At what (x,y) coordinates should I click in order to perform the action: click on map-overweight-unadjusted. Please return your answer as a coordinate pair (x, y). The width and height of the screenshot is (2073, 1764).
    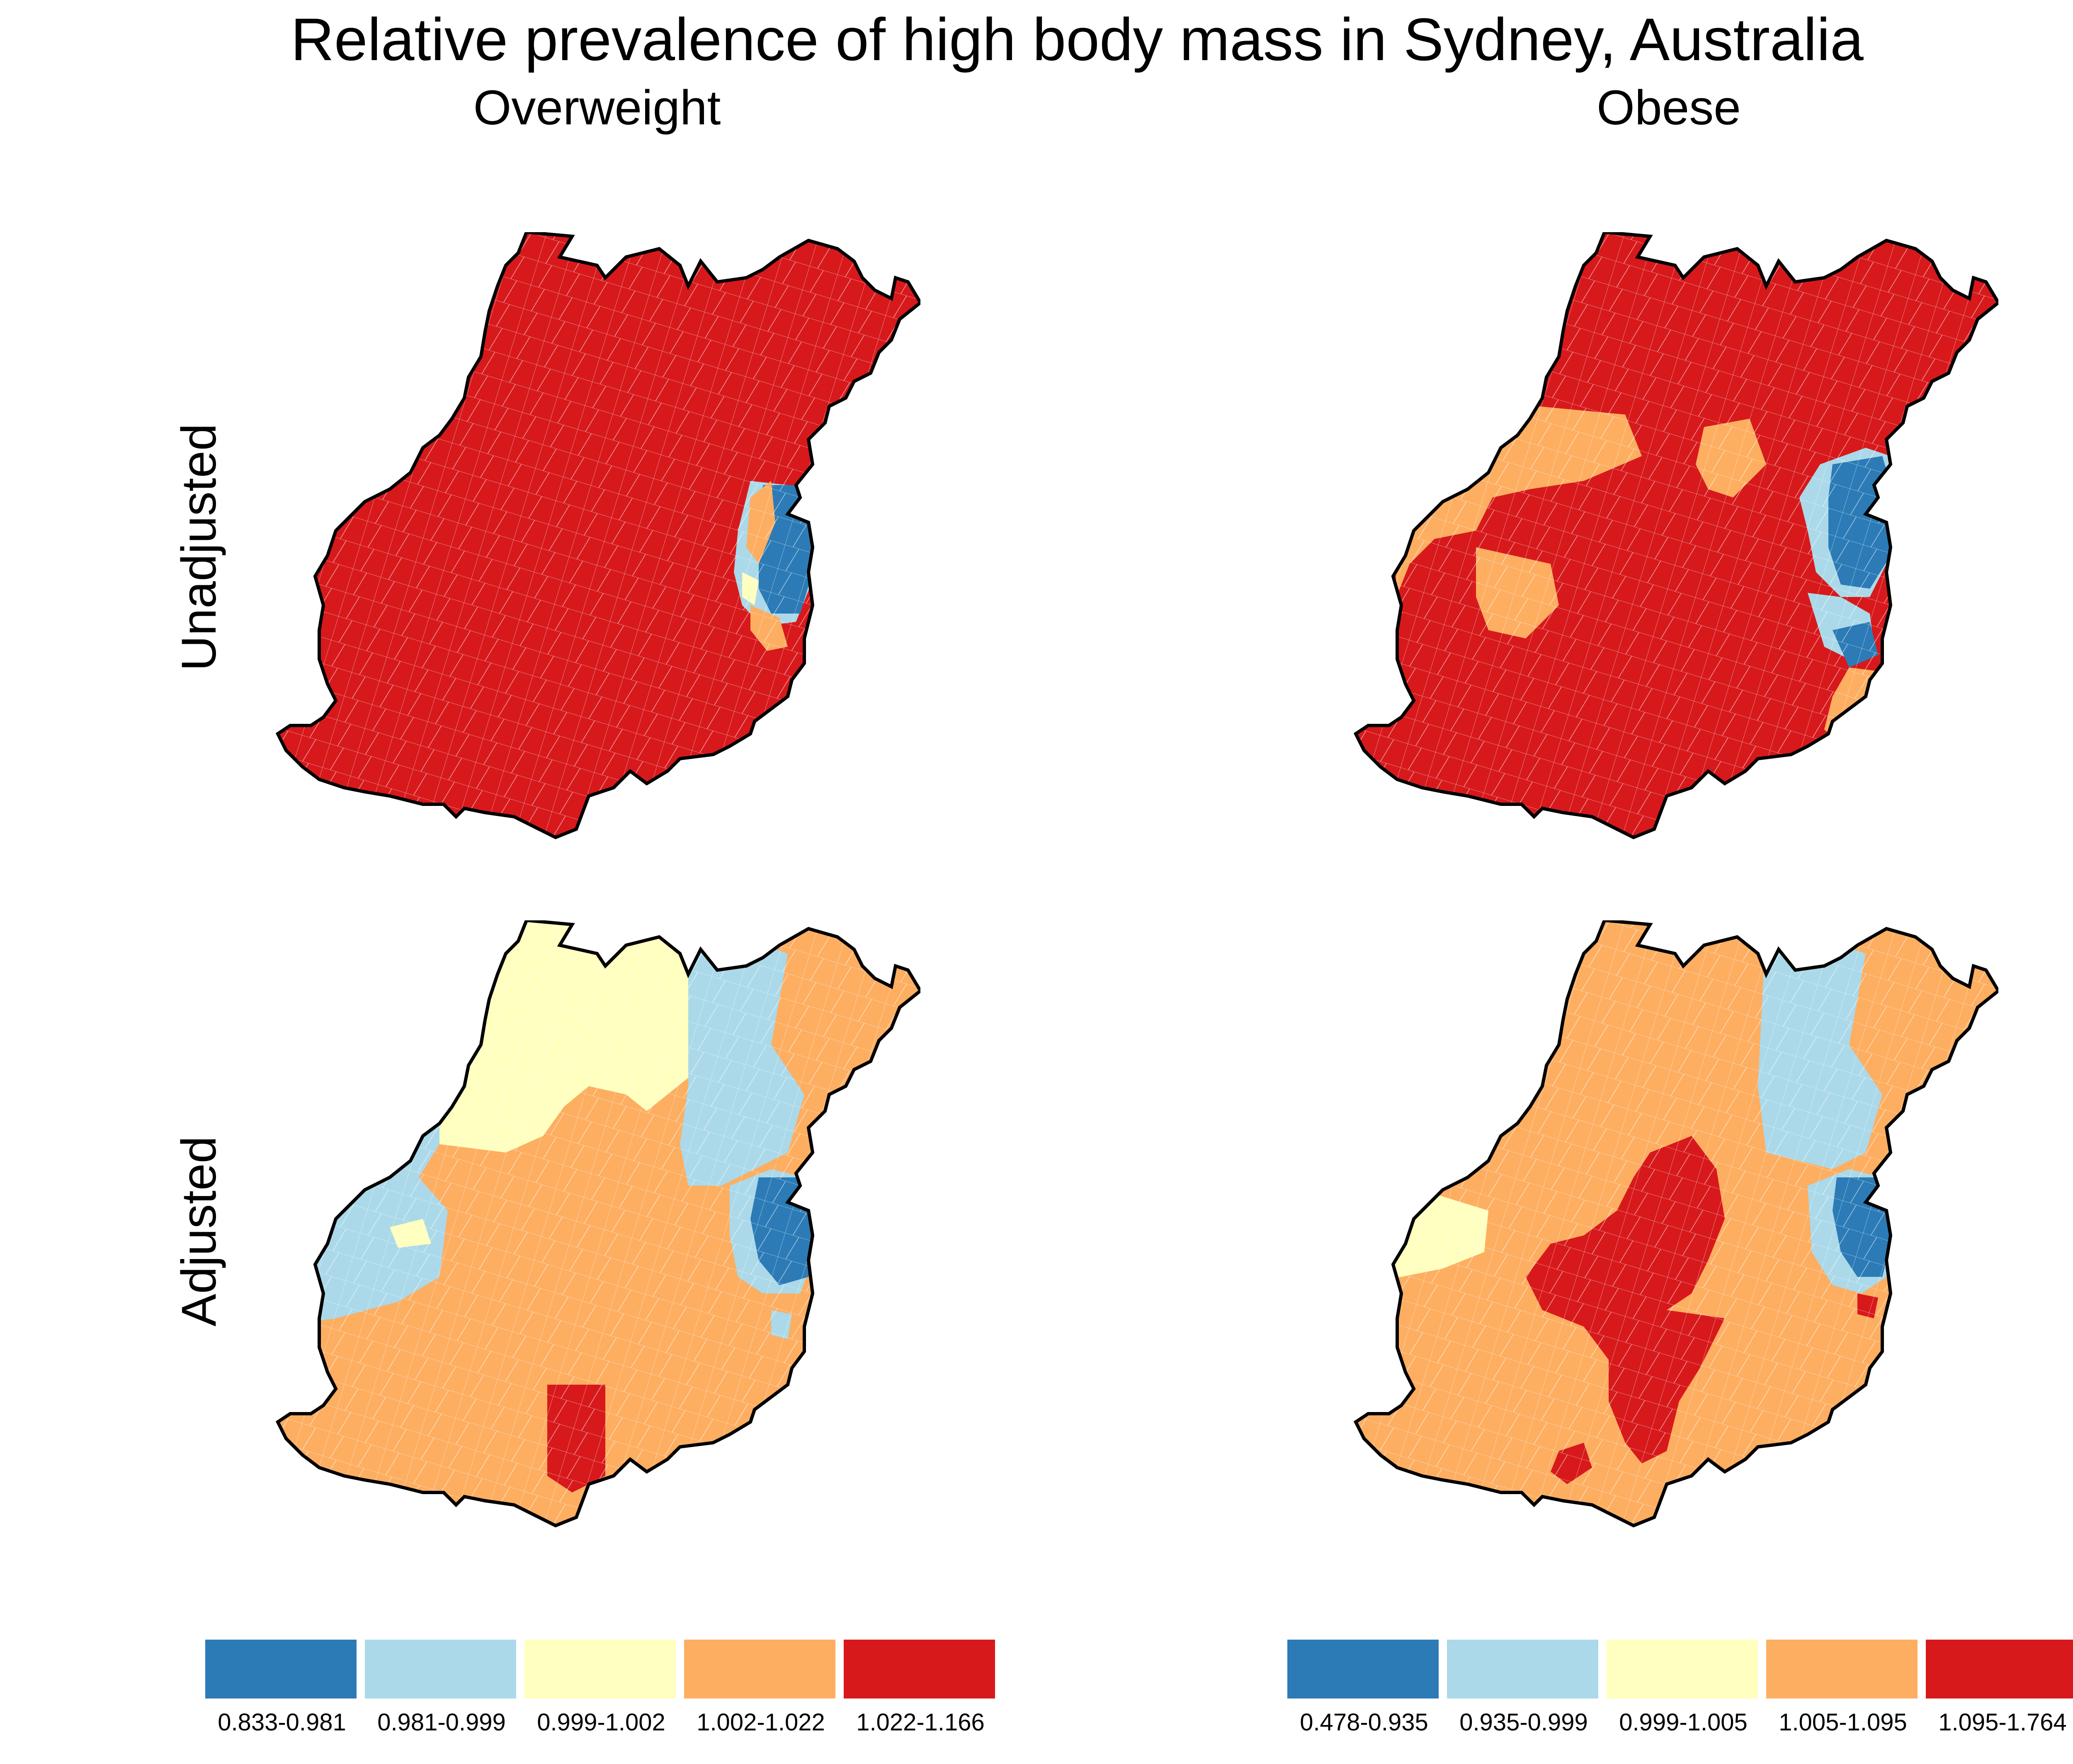
    Looking at the image, I should click on (597, 547).